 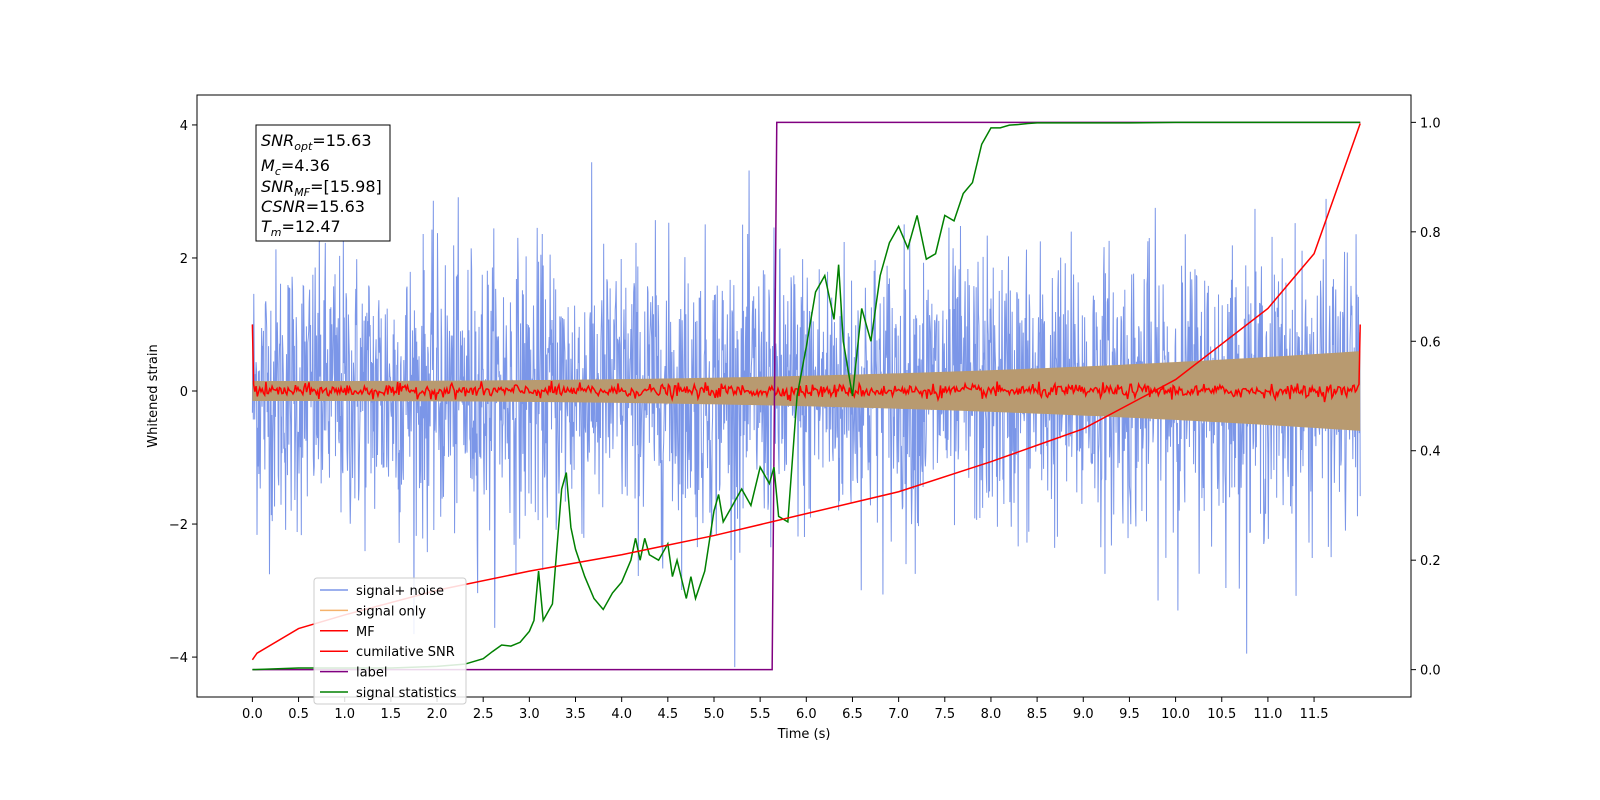 What do you see at coordinates (184, 392) in the screenshot?
I see `y-left-tick-label: 0` at bounding box center [184, 392].